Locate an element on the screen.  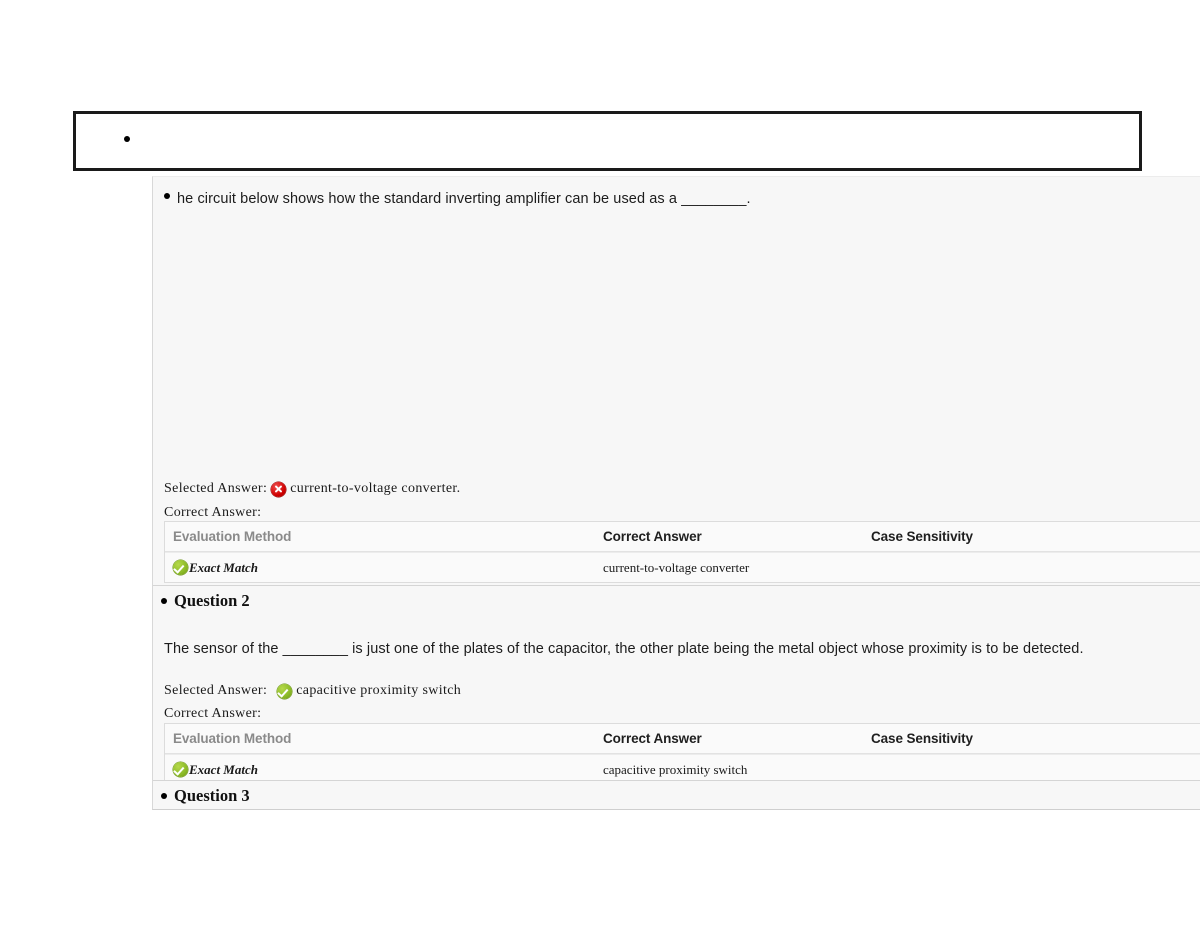
question-3-heading: Question 3 is located at coordinates (212, 795).